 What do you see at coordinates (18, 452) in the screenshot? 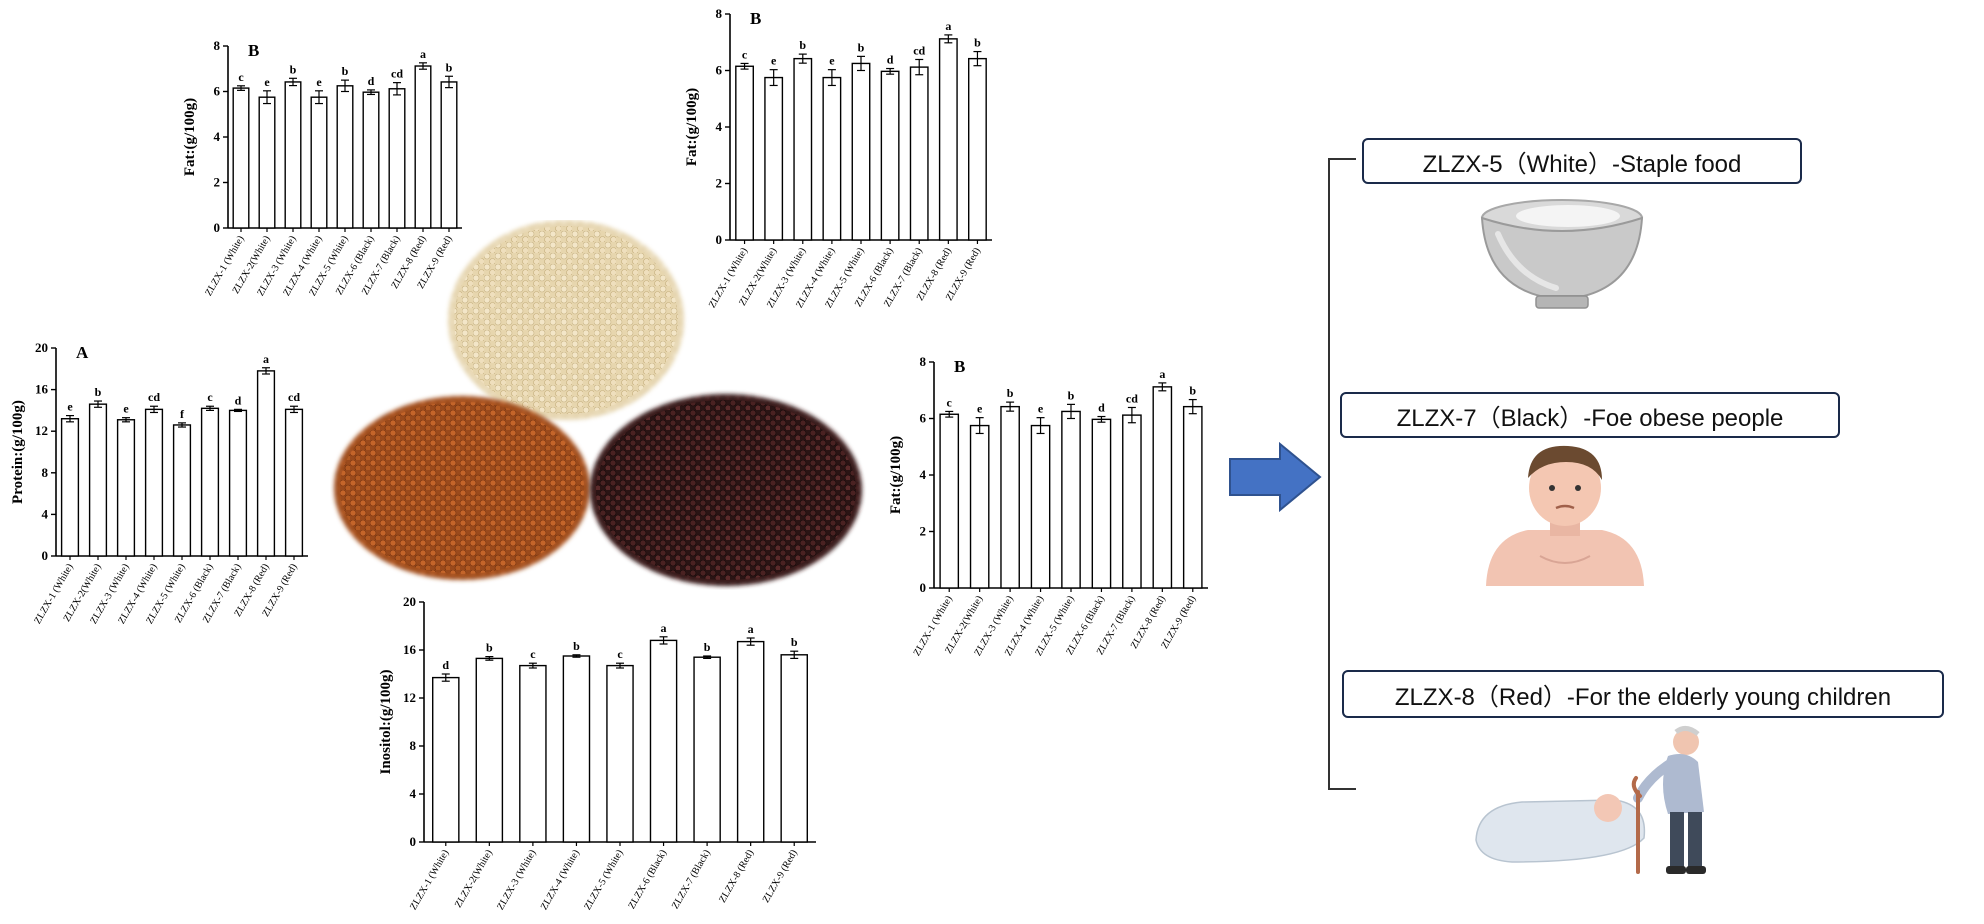
I see `y-axis-title: Protein:(g/100g)` at bounding box center [18, 452].